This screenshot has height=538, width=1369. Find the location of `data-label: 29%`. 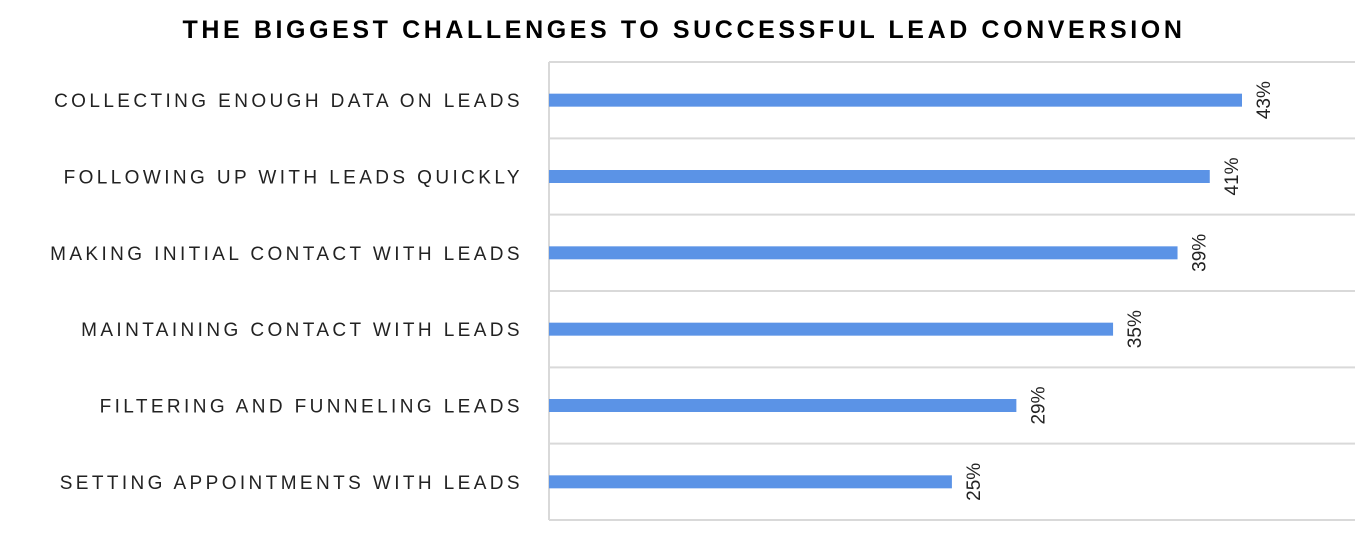

data-label: 29% is located at coordinates (1038, 405).